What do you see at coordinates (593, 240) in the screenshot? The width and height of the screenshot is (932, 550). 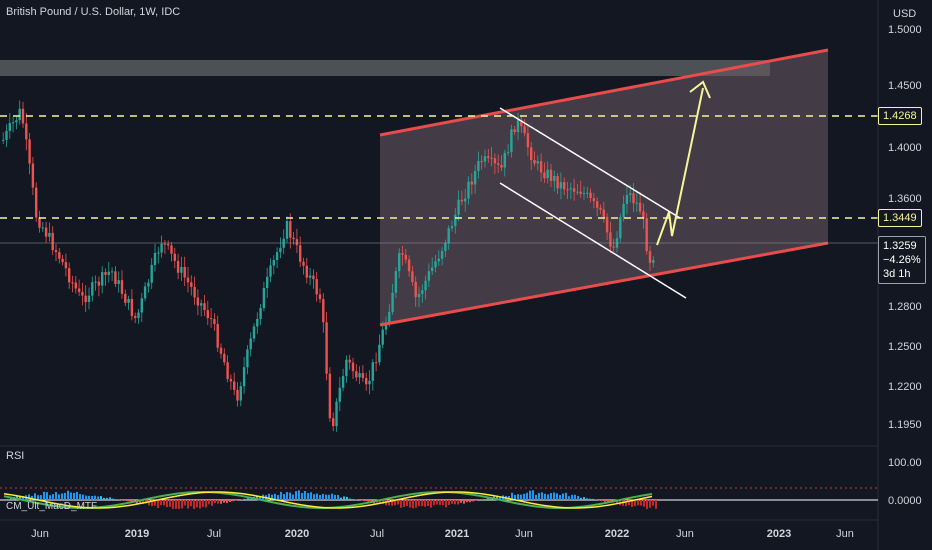 I see `desc-channel-lower` at bounding box center [593, 240].